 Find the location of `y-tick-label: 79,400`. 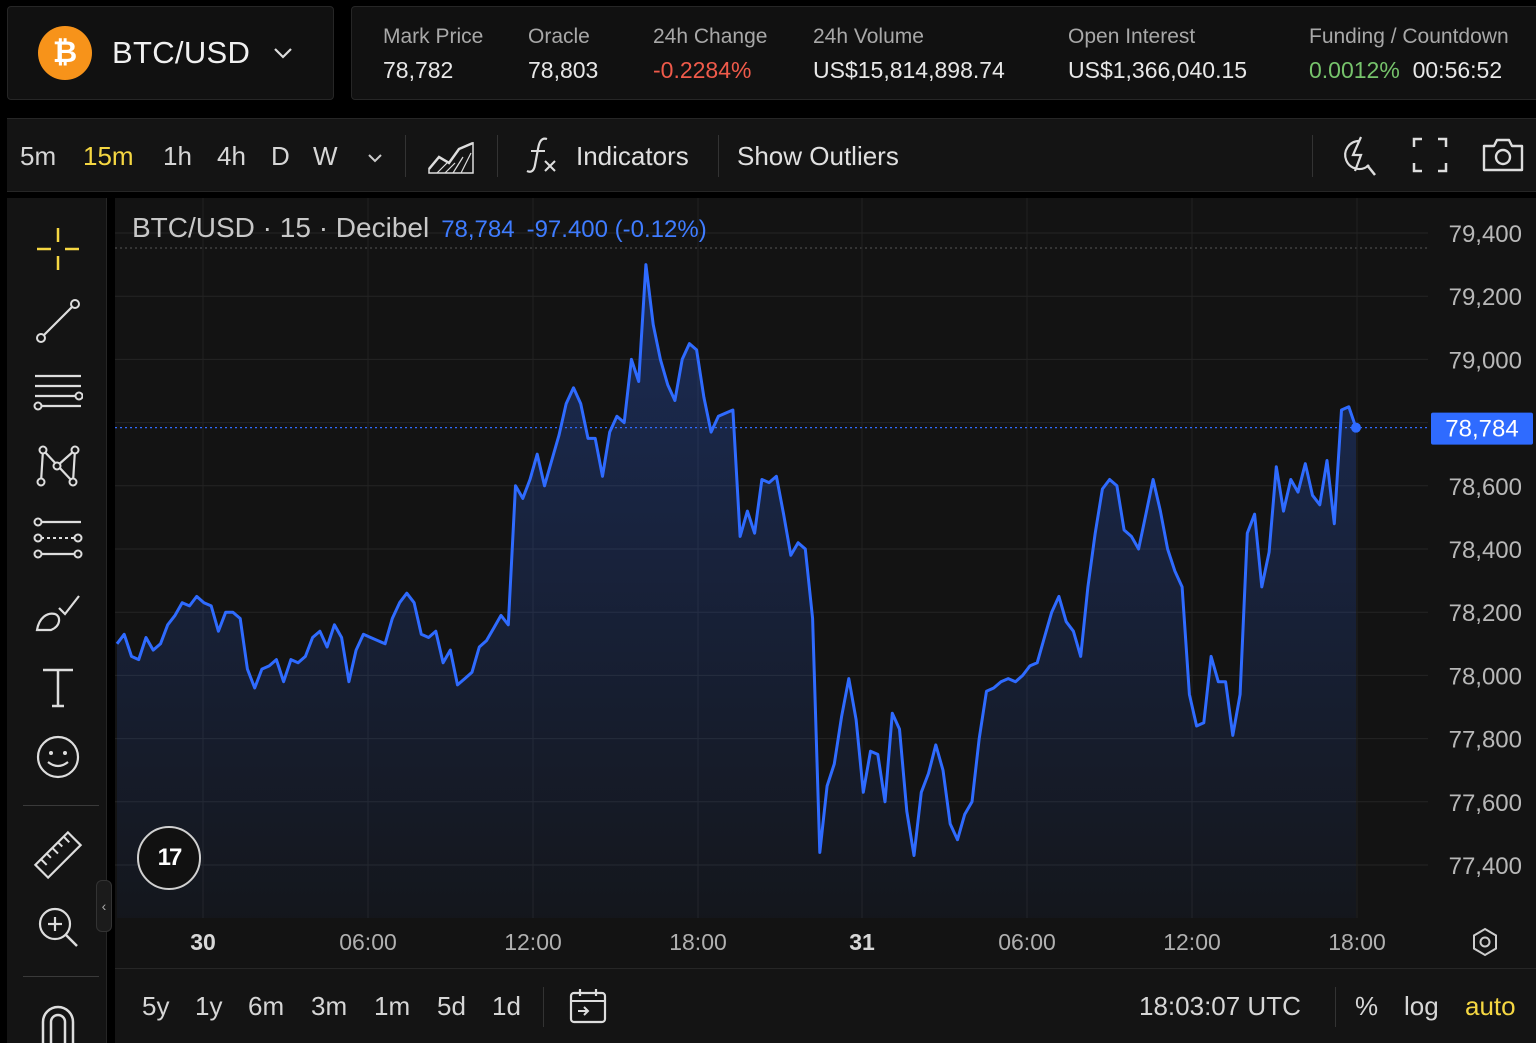

y-tick-label: 79,400 is located at coordinates (1485, 234).